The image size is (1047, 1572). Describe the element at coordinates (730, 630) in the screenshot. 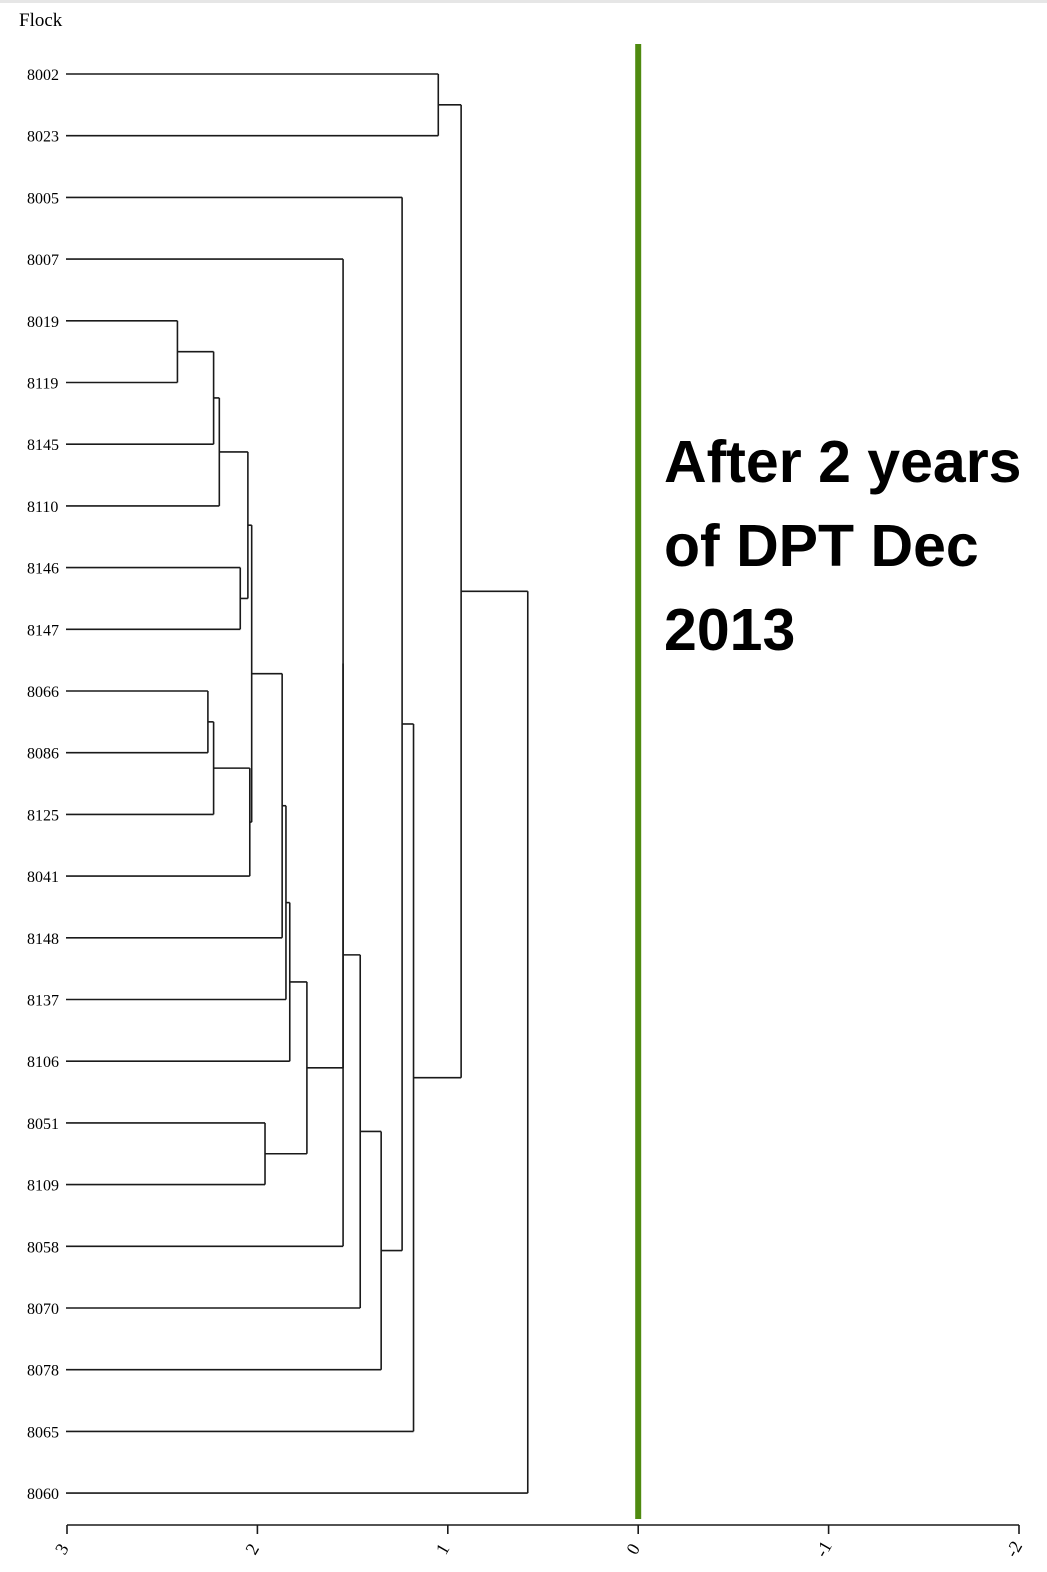

I see `annotation-line-3: 2013` at that location.